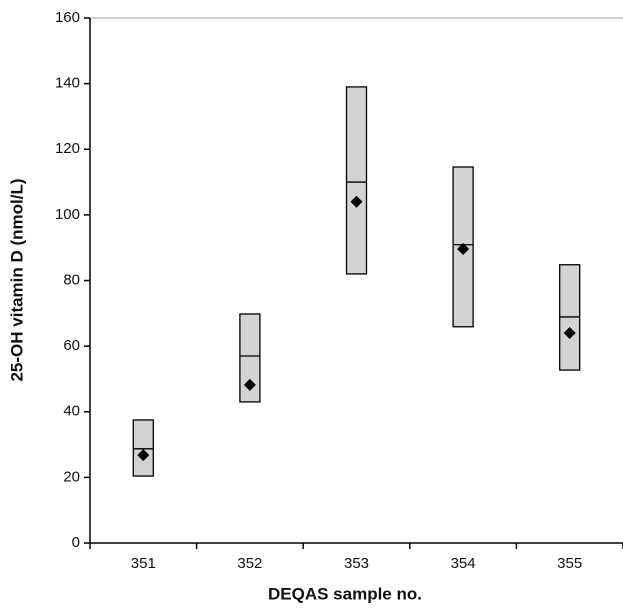 Image resolution: width=623 pixels, height=611 pixels. Describe the element at coordinates (76, 542) in the screenshot. I see `y-tick-label: 0` at that location.